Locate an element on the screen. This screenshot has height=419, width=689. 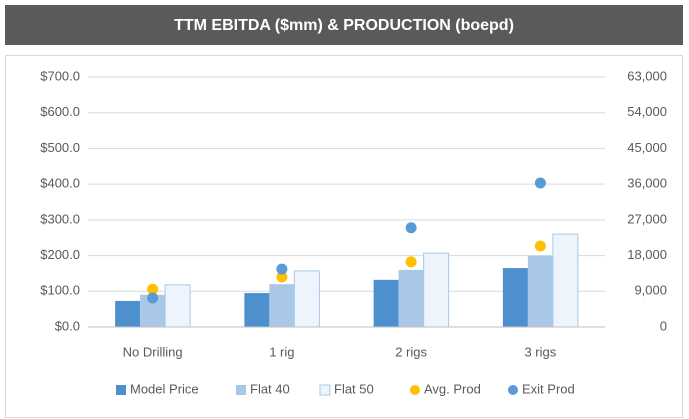
y-tick-label: $600.0 is located at coordinates (60, 111).